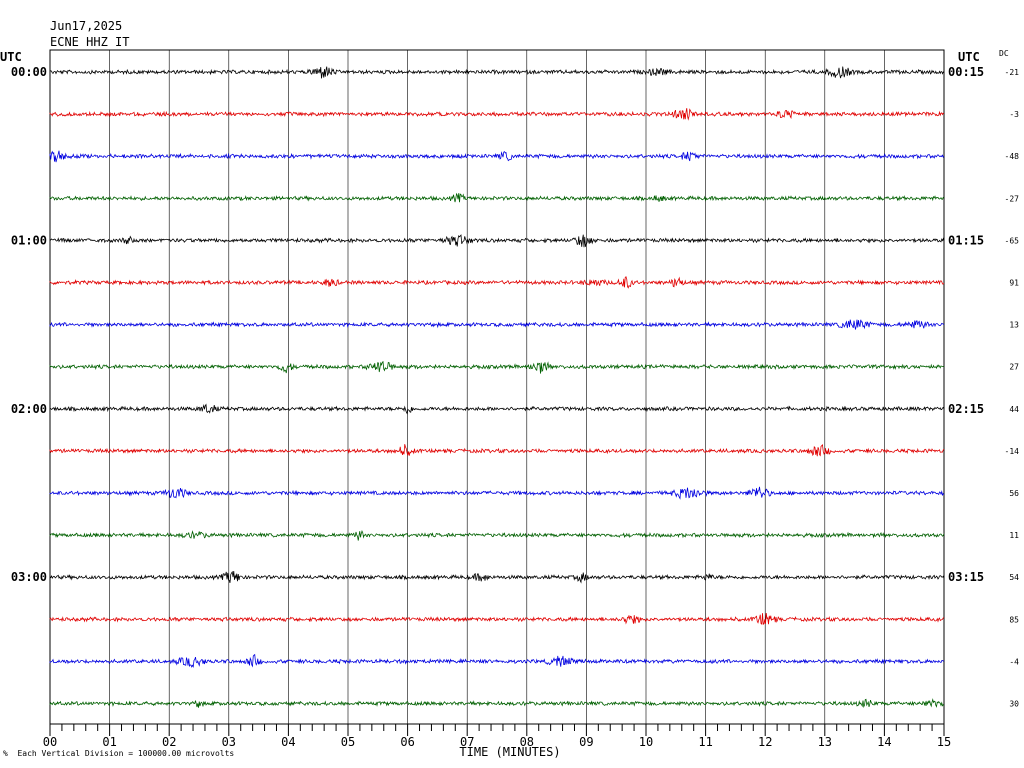 The height and width of the screenshot is (768, 1024). What do you see at coordinates (29, 324) in the screenshot?
I see `left-time-labels: 00:00 01:00 02:00 03:00` at bounding box center [29, 324].